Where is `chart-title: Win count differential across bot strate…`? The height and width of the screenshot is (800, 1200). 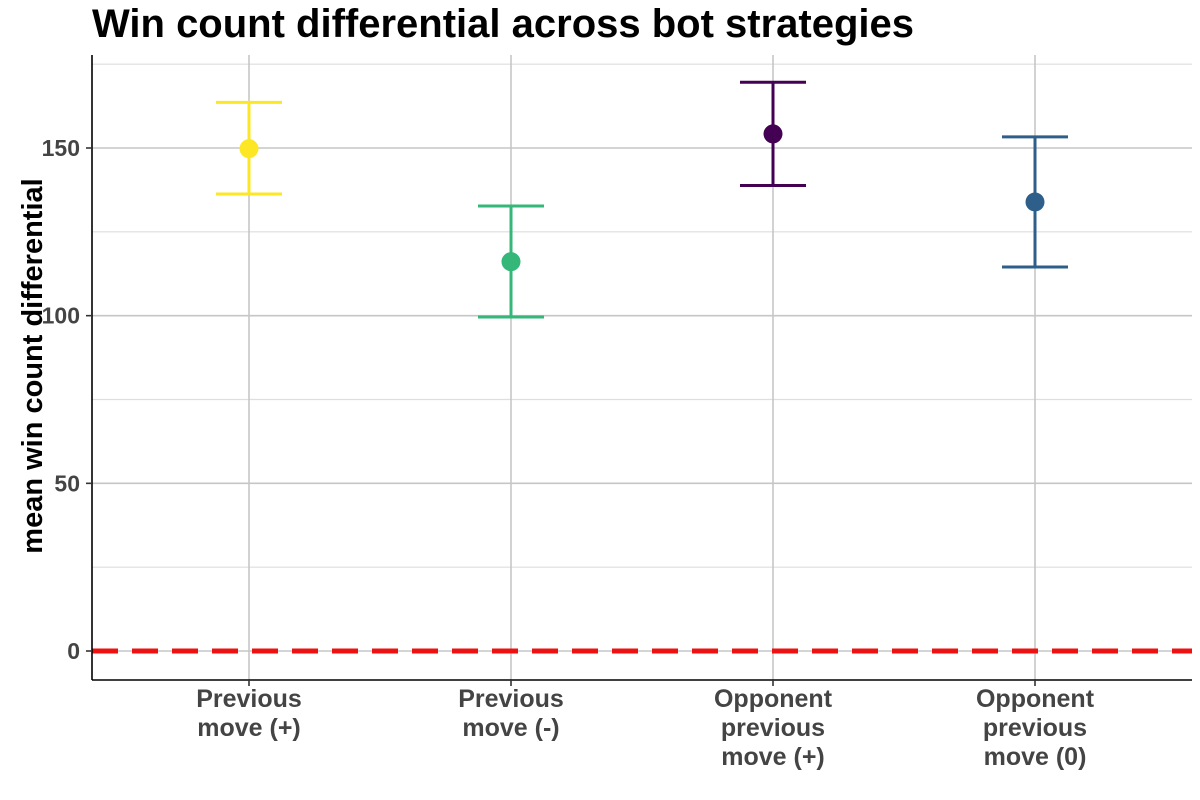 chart-title: Win count differential across bot strate… is located at coordinates (503, 24).